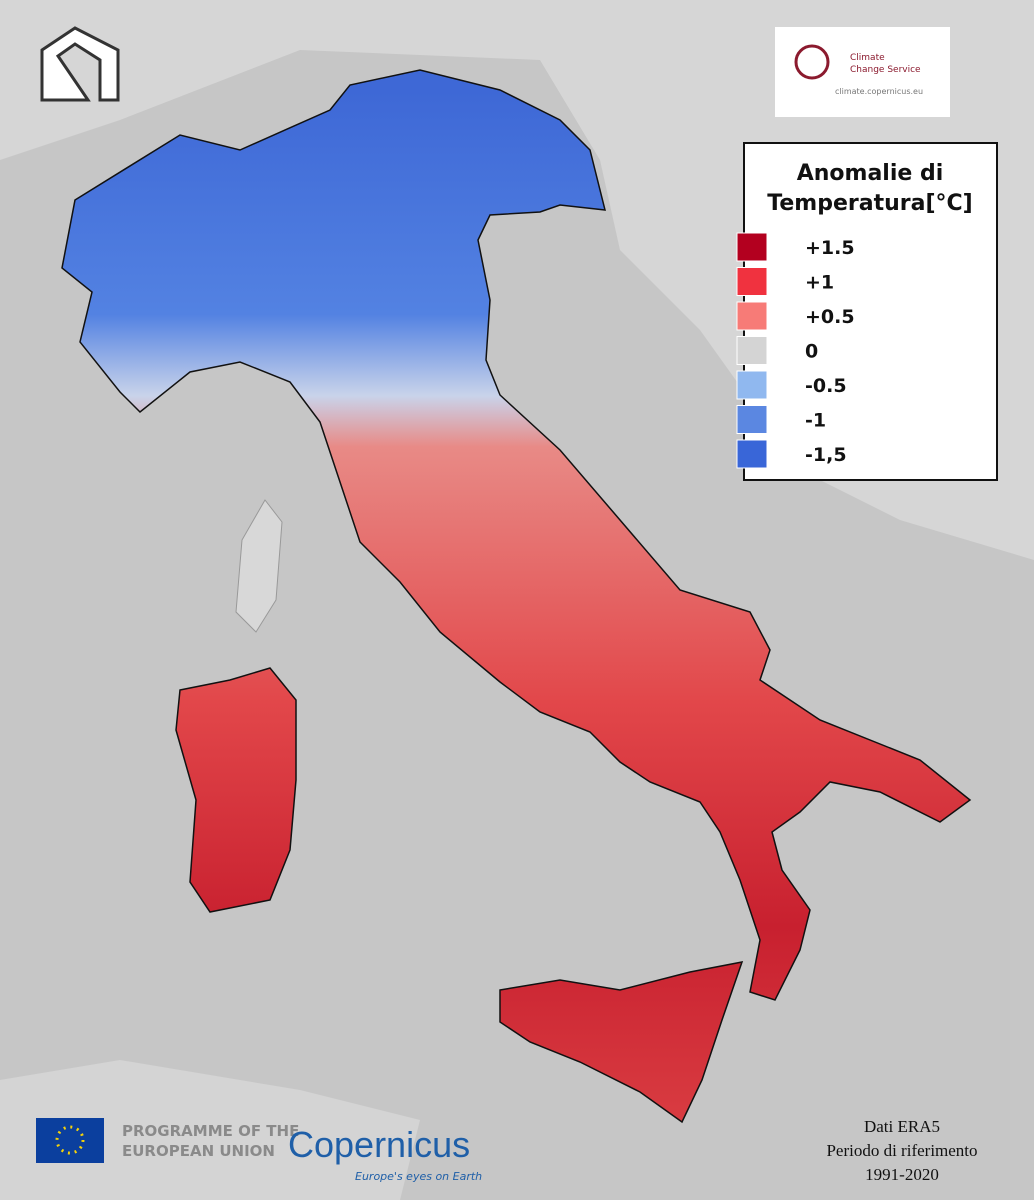 This screenshot has width=1034, height=1200. I want to click on legend-title: Anomalie di, so click(870, 173).